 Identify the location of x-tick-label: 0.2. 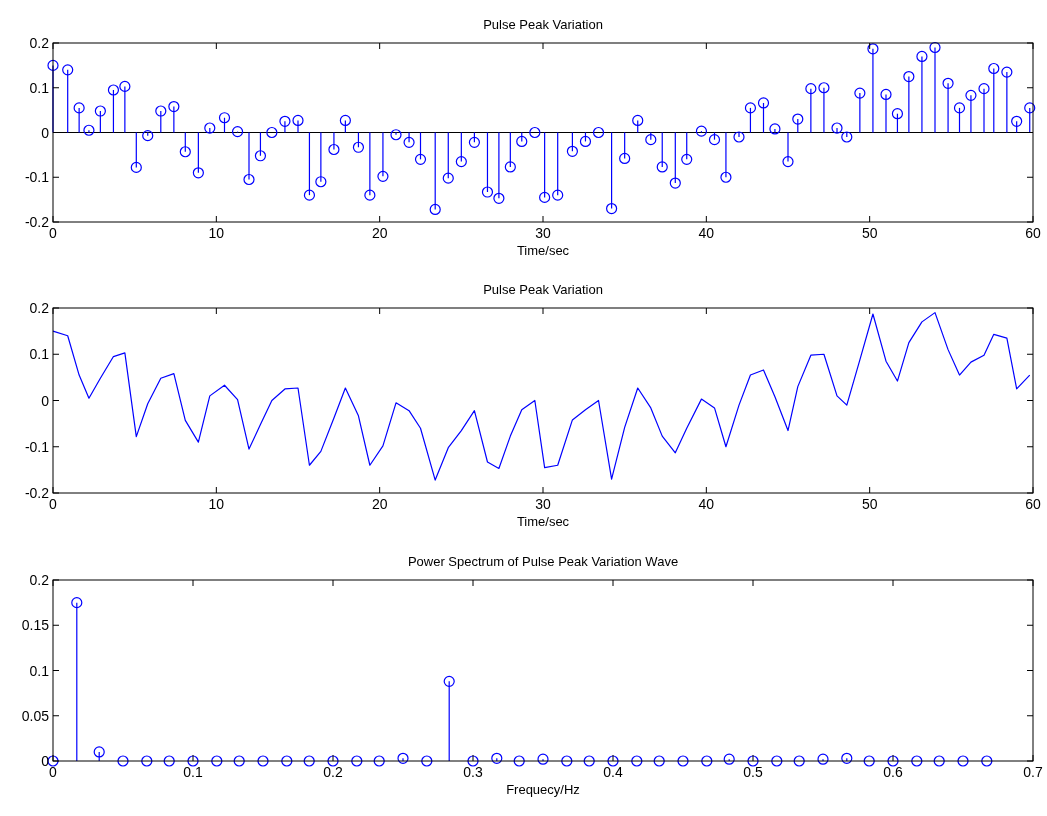
(333, 772).